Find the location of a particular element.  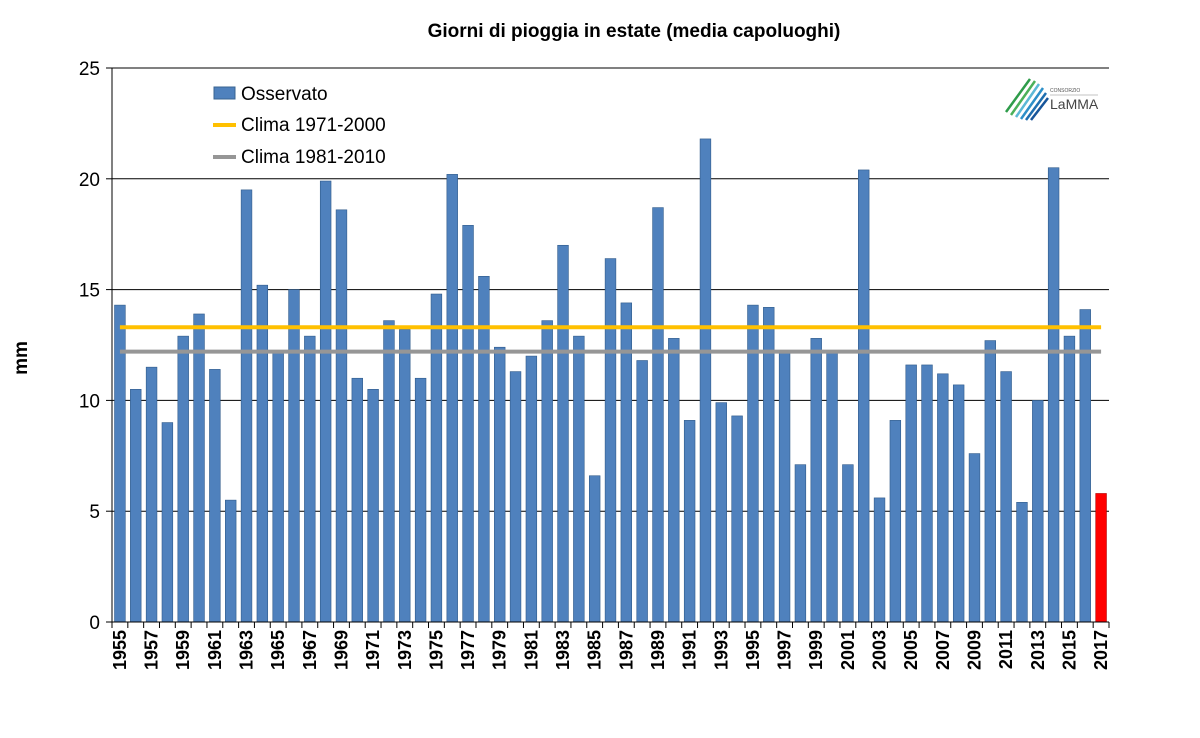

x-tick-label: 1995 is located at coordinates (753, 650).